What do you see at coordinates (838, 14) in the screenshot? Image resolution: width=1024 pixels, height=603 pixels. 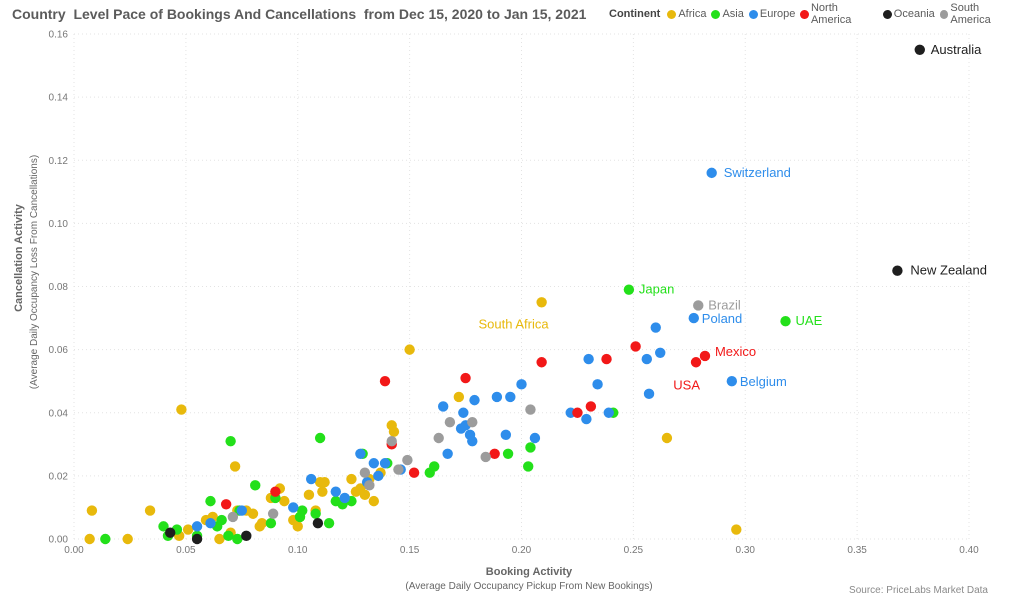 I see `legend-item-north-america: North America` at bounding box center [838, 14].